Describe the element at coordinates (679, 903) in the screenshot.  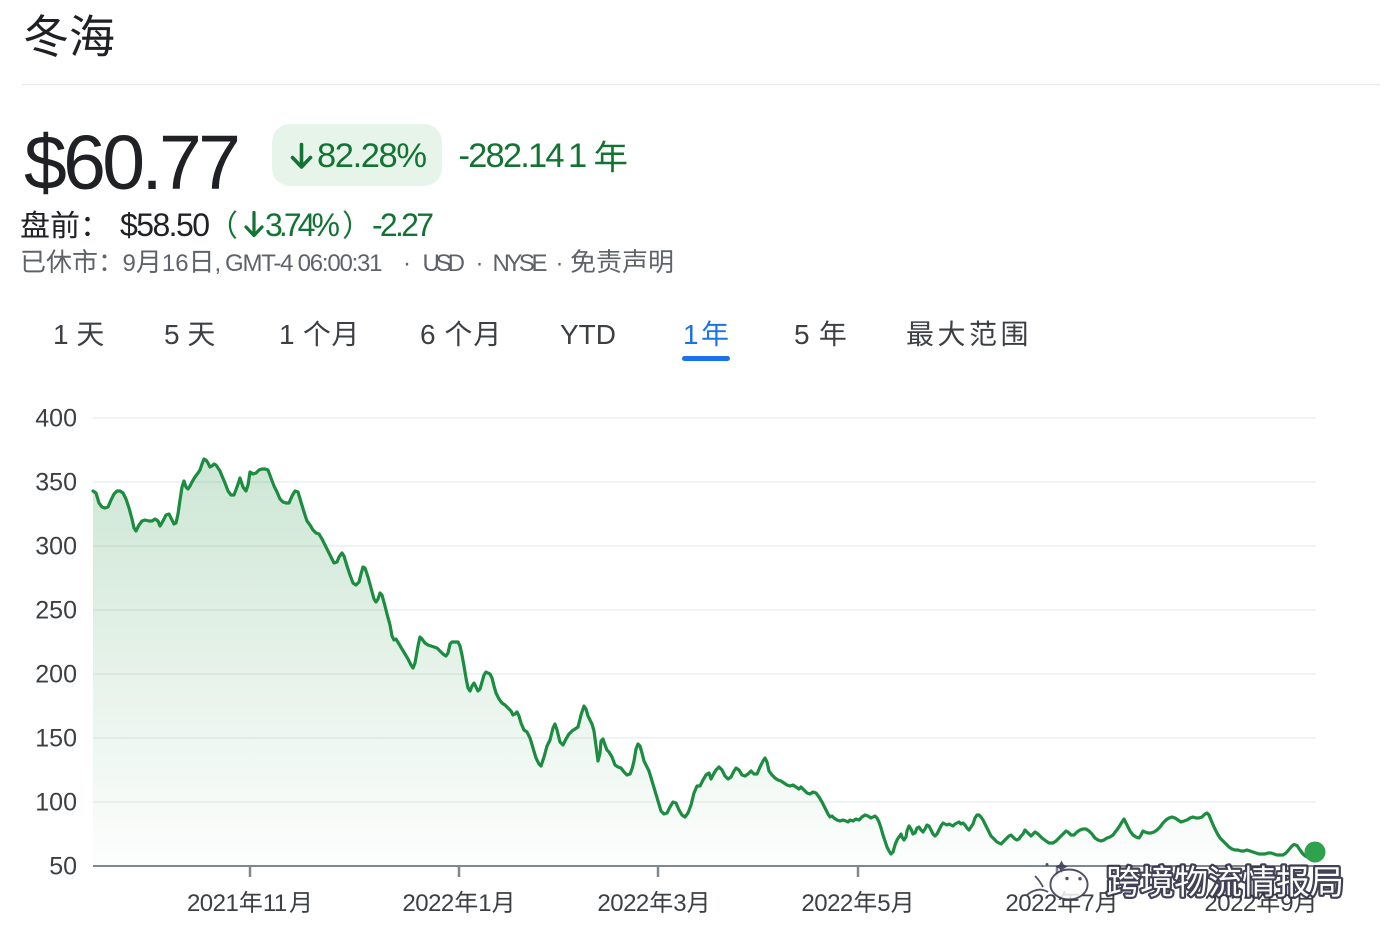
I see `svg-text: 3` at that location.